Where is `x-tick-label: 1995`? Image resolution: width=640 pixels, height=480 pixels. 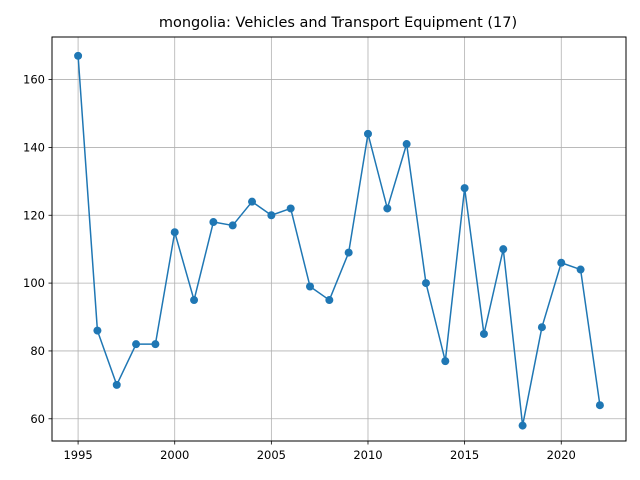 x-tick-label: 1995 is located at coordinates (77, 455).